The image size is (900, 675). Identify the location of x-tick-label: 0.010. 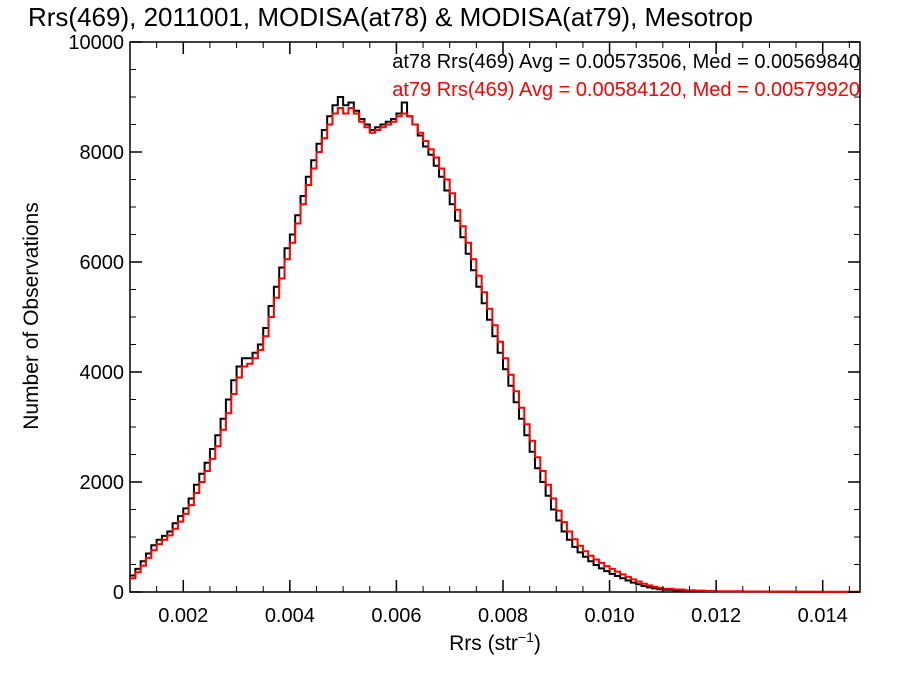
(610, 616).